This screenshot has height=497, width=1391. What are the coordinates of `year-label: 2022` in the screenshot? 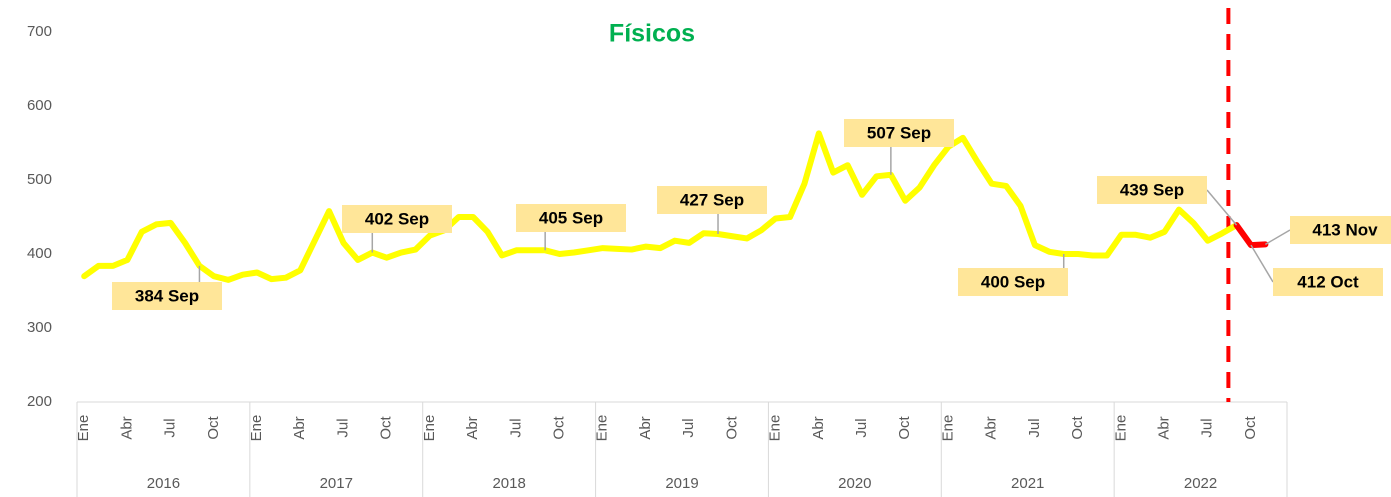 It's located at (1200, 483).